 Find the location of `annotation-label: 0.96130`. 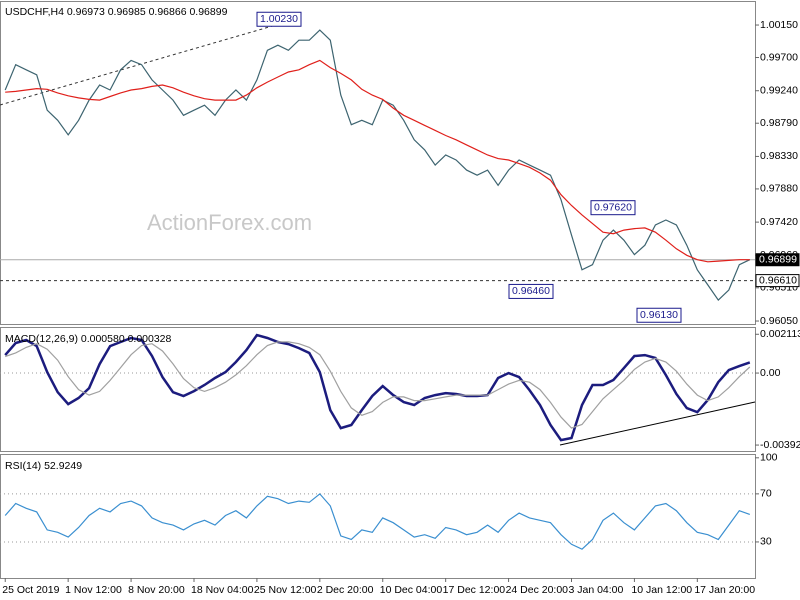

annotation-label: 0.96130 is located at coordinates (659, 315).